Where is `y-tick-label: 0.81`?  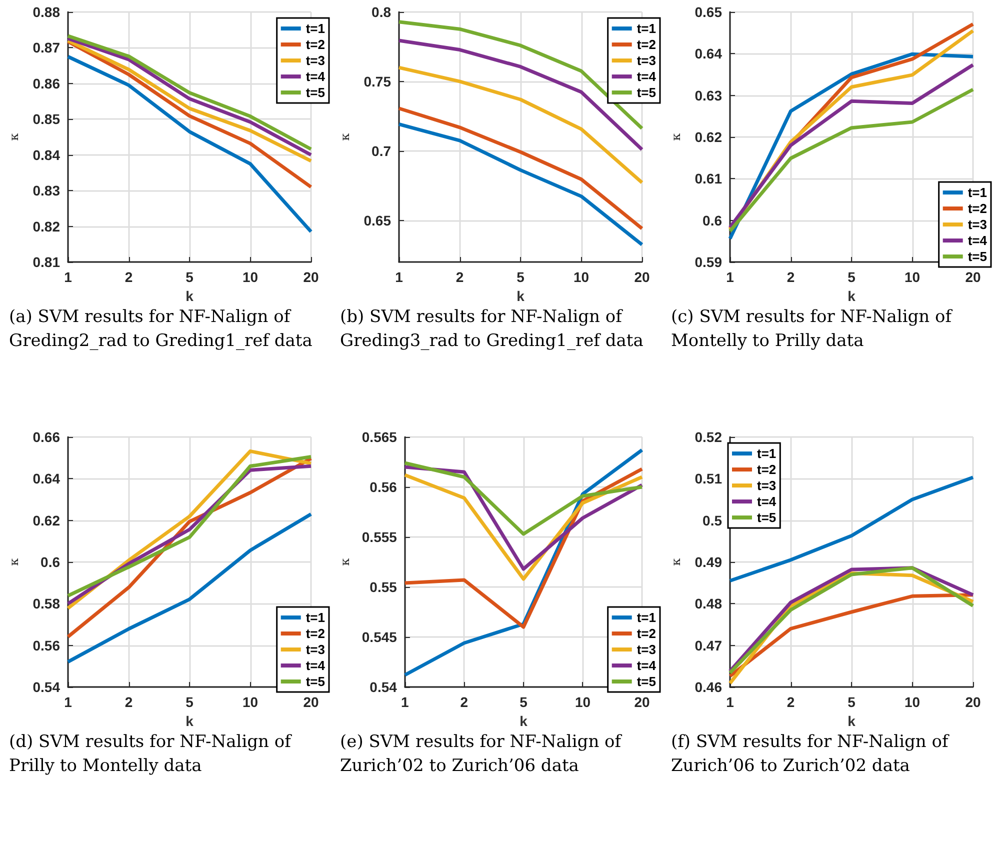 y-tick-label: 0.81 is located at coordinates (46, 262).